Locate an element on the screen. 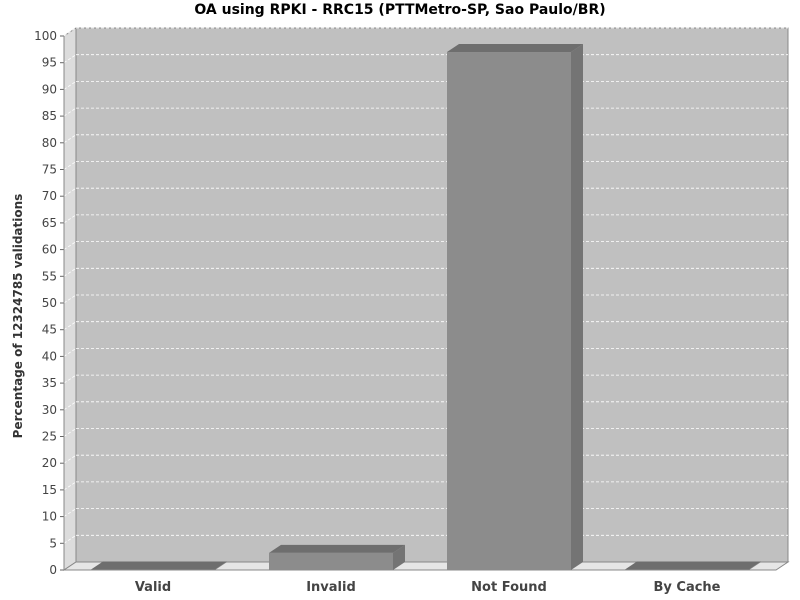 The height and width of the screenshot is (600, 800). bar-valid is located at coordinates (153, 569).